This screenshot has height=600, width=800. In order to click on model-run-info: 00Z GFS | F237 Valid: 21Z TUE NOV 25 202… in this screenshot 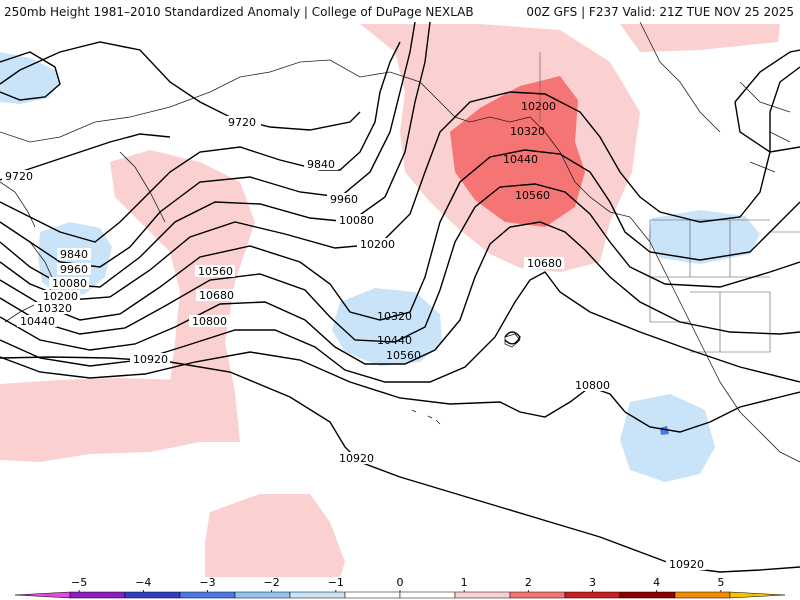, I will do `click(660, 12)`.